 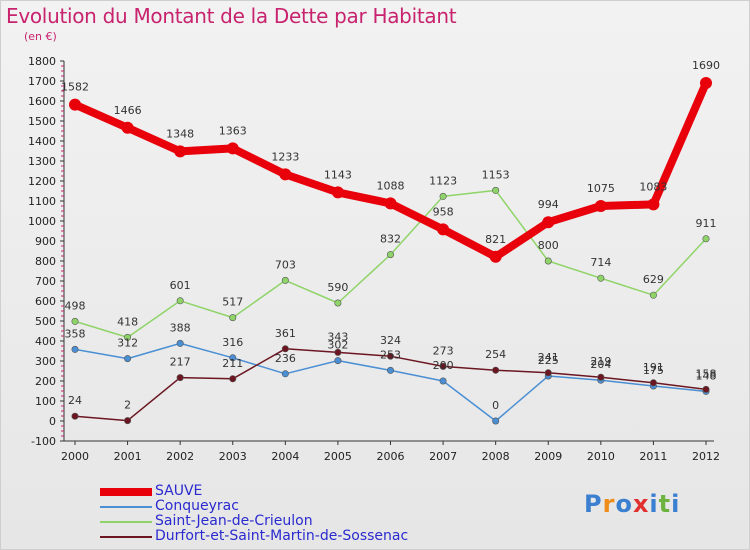 I want to click on data-label-0-6: 1088, so click(x=391, y=185).